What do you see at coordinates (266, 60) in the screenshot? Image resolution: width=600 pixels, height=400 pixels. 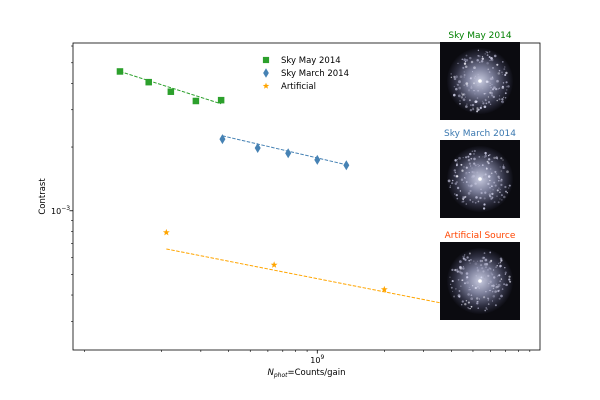 I see `legend-marker-sky-may-2014` at bounding box center [266, 60].